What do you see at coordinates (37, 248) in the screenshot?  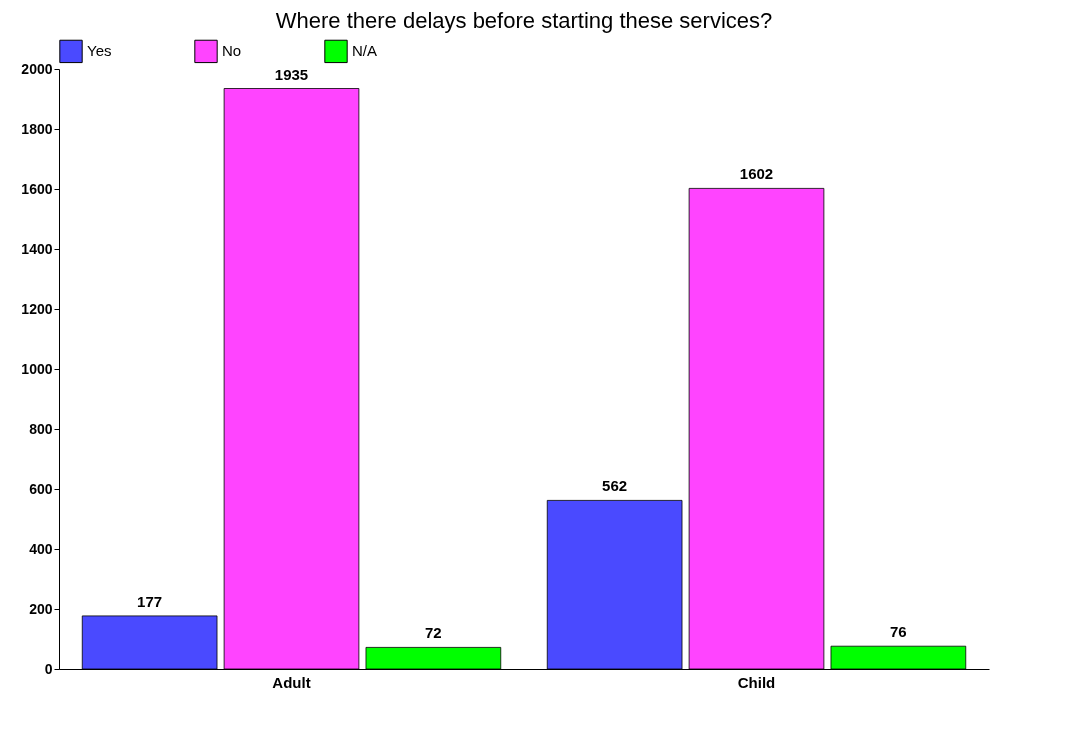 I see `y-tick-label: 1400` at bounding box center [37, 248].